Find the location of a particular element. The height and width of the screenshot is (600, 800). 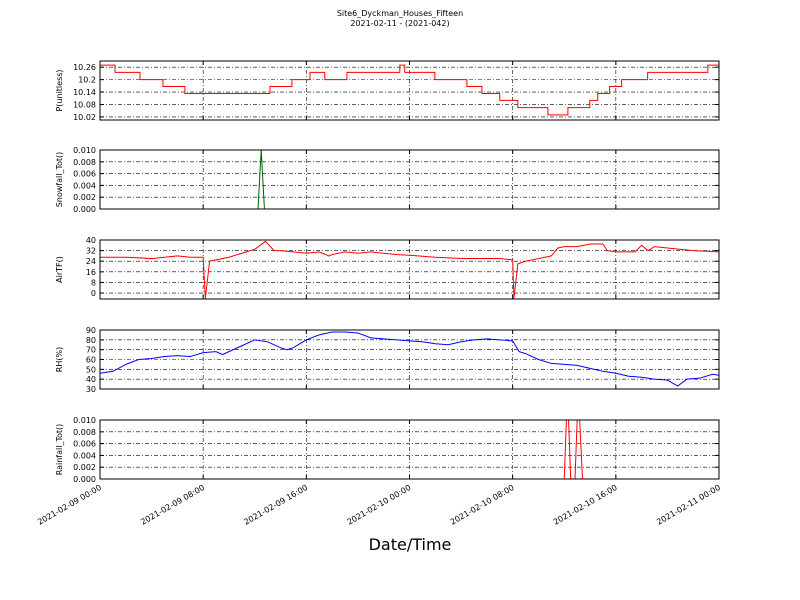

y-tick-label: 32 is located at coordinates (91, 251).